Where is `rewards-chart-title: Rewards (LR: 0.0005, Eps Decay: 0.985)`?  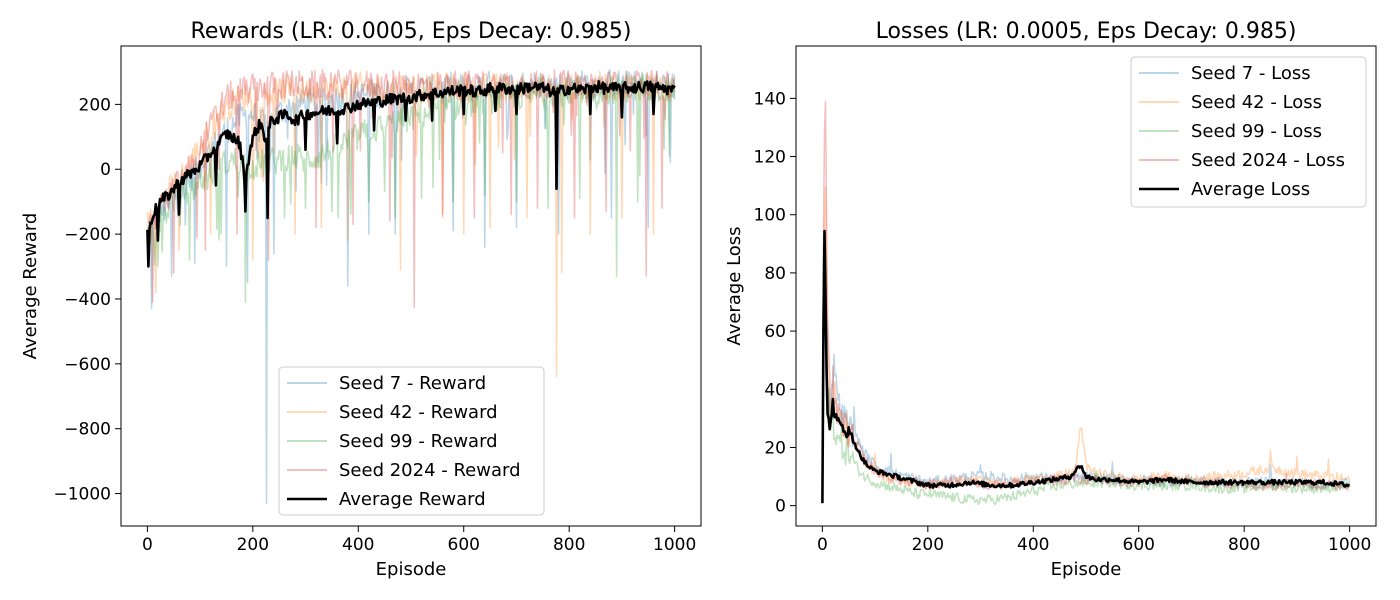 rewards-chart-title: Rewards (LR: 0.0005, Eps Decay: 0.985) is located at coordinates (411, 31).